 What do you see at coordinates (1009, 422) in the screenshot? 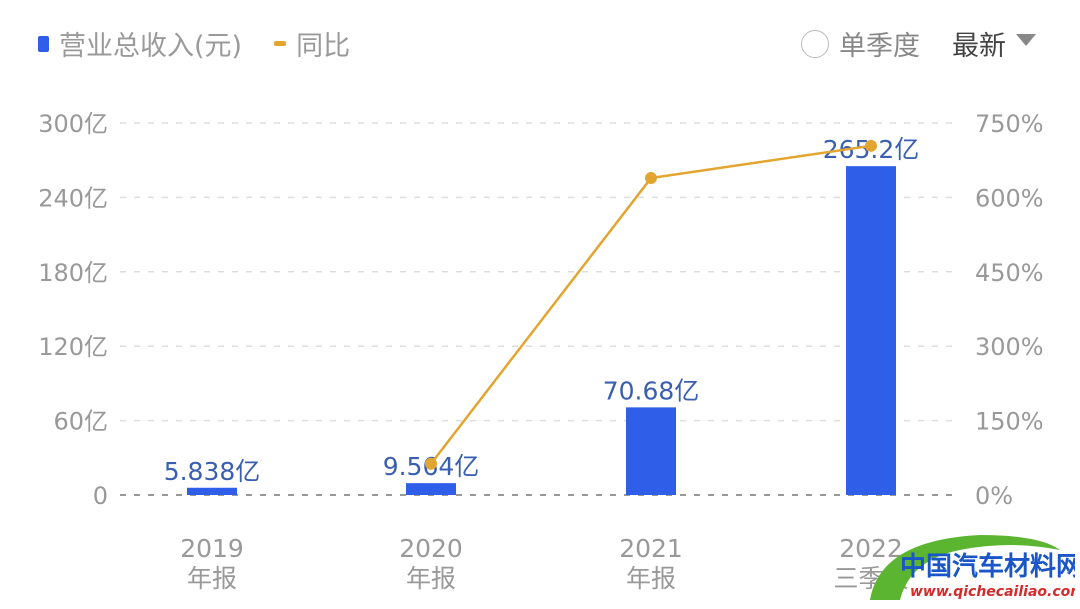
I see `right-tick-label: 150%` at bounding box center [1009, 422].